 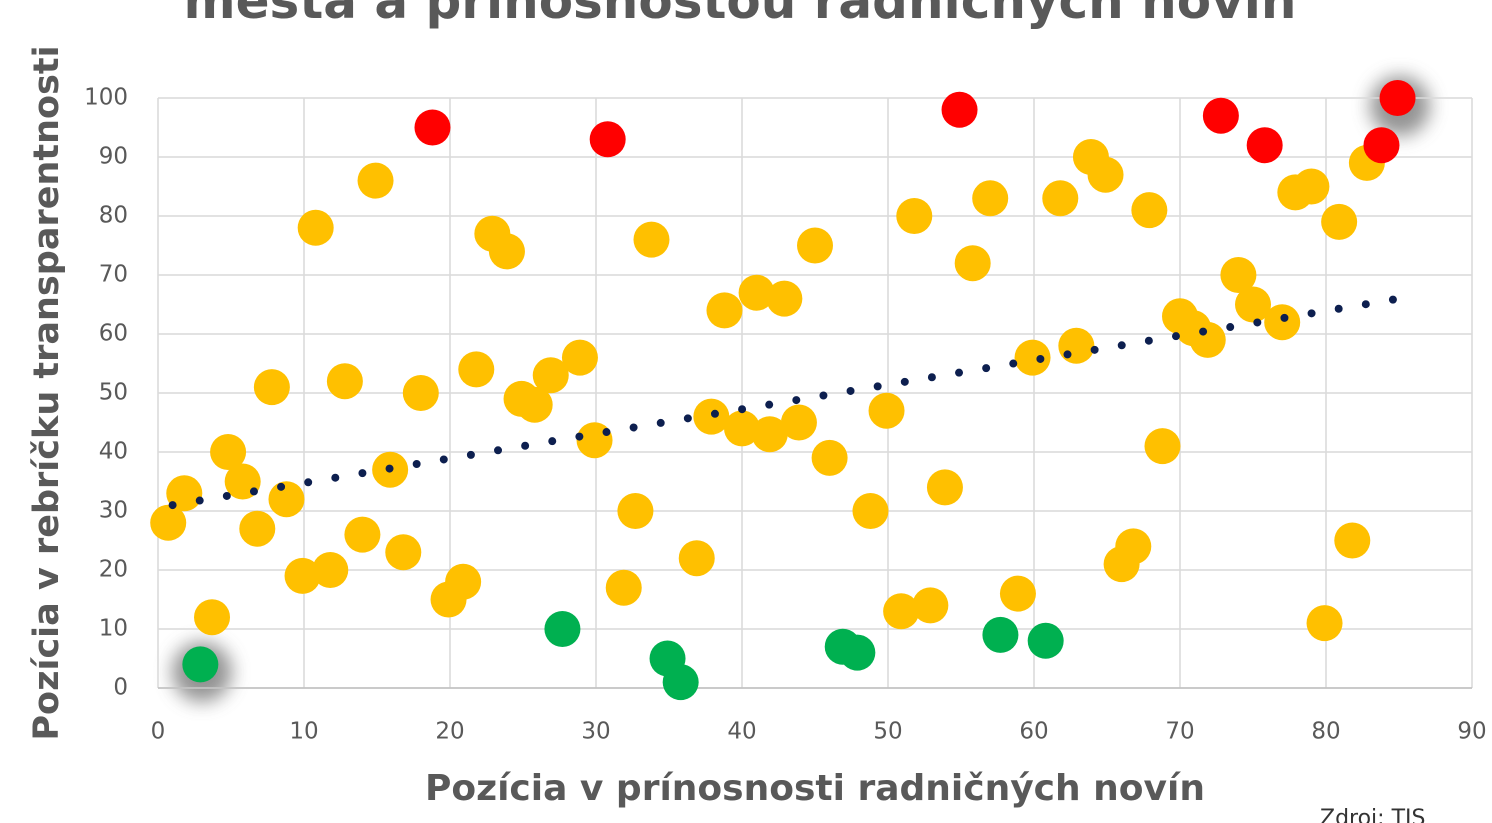 I want to click on y-tick-label: 50, so click(x=113, y=393).